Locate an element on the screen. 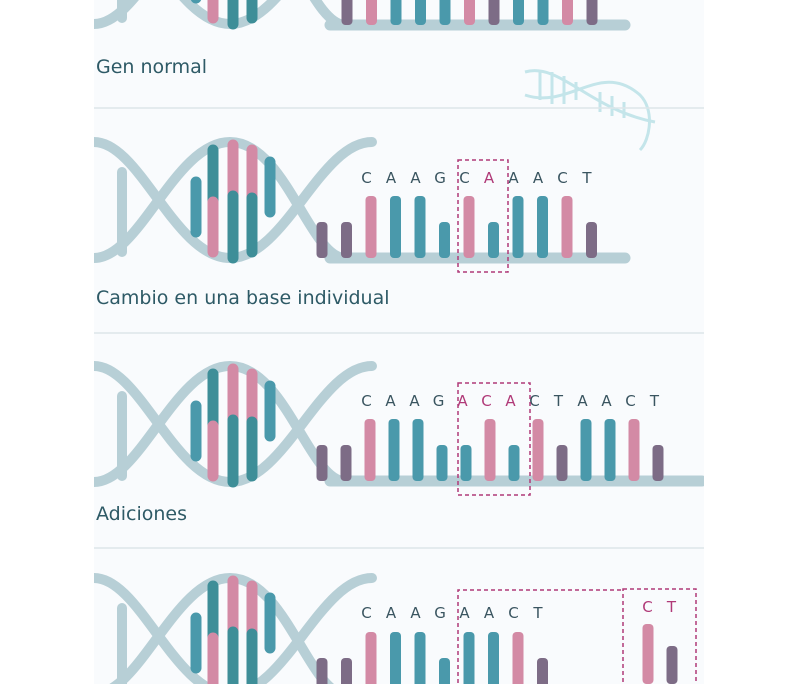  deletion-highlight-box is located at coordinates (539, 636).